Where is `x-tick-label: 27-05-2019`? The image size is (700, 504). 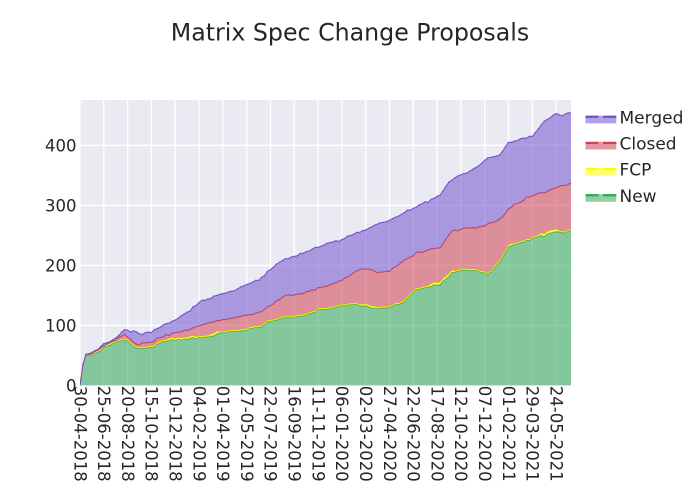
x-tick-label: 27-05-2019 is located at coordinates (246, 434).